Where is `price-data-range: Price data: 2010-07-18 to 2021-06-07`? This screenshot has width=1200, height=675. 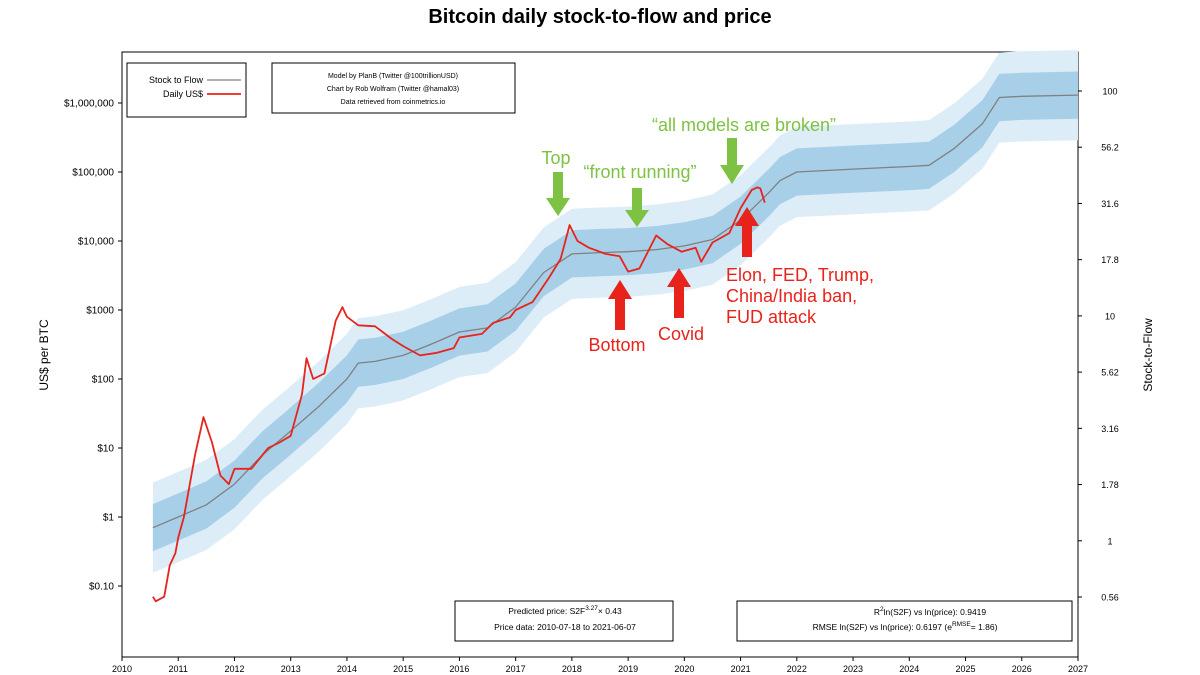
price-data-range: Price data: 2010-07-18 to 2021-06-07 is located at coordinates (565, 627).